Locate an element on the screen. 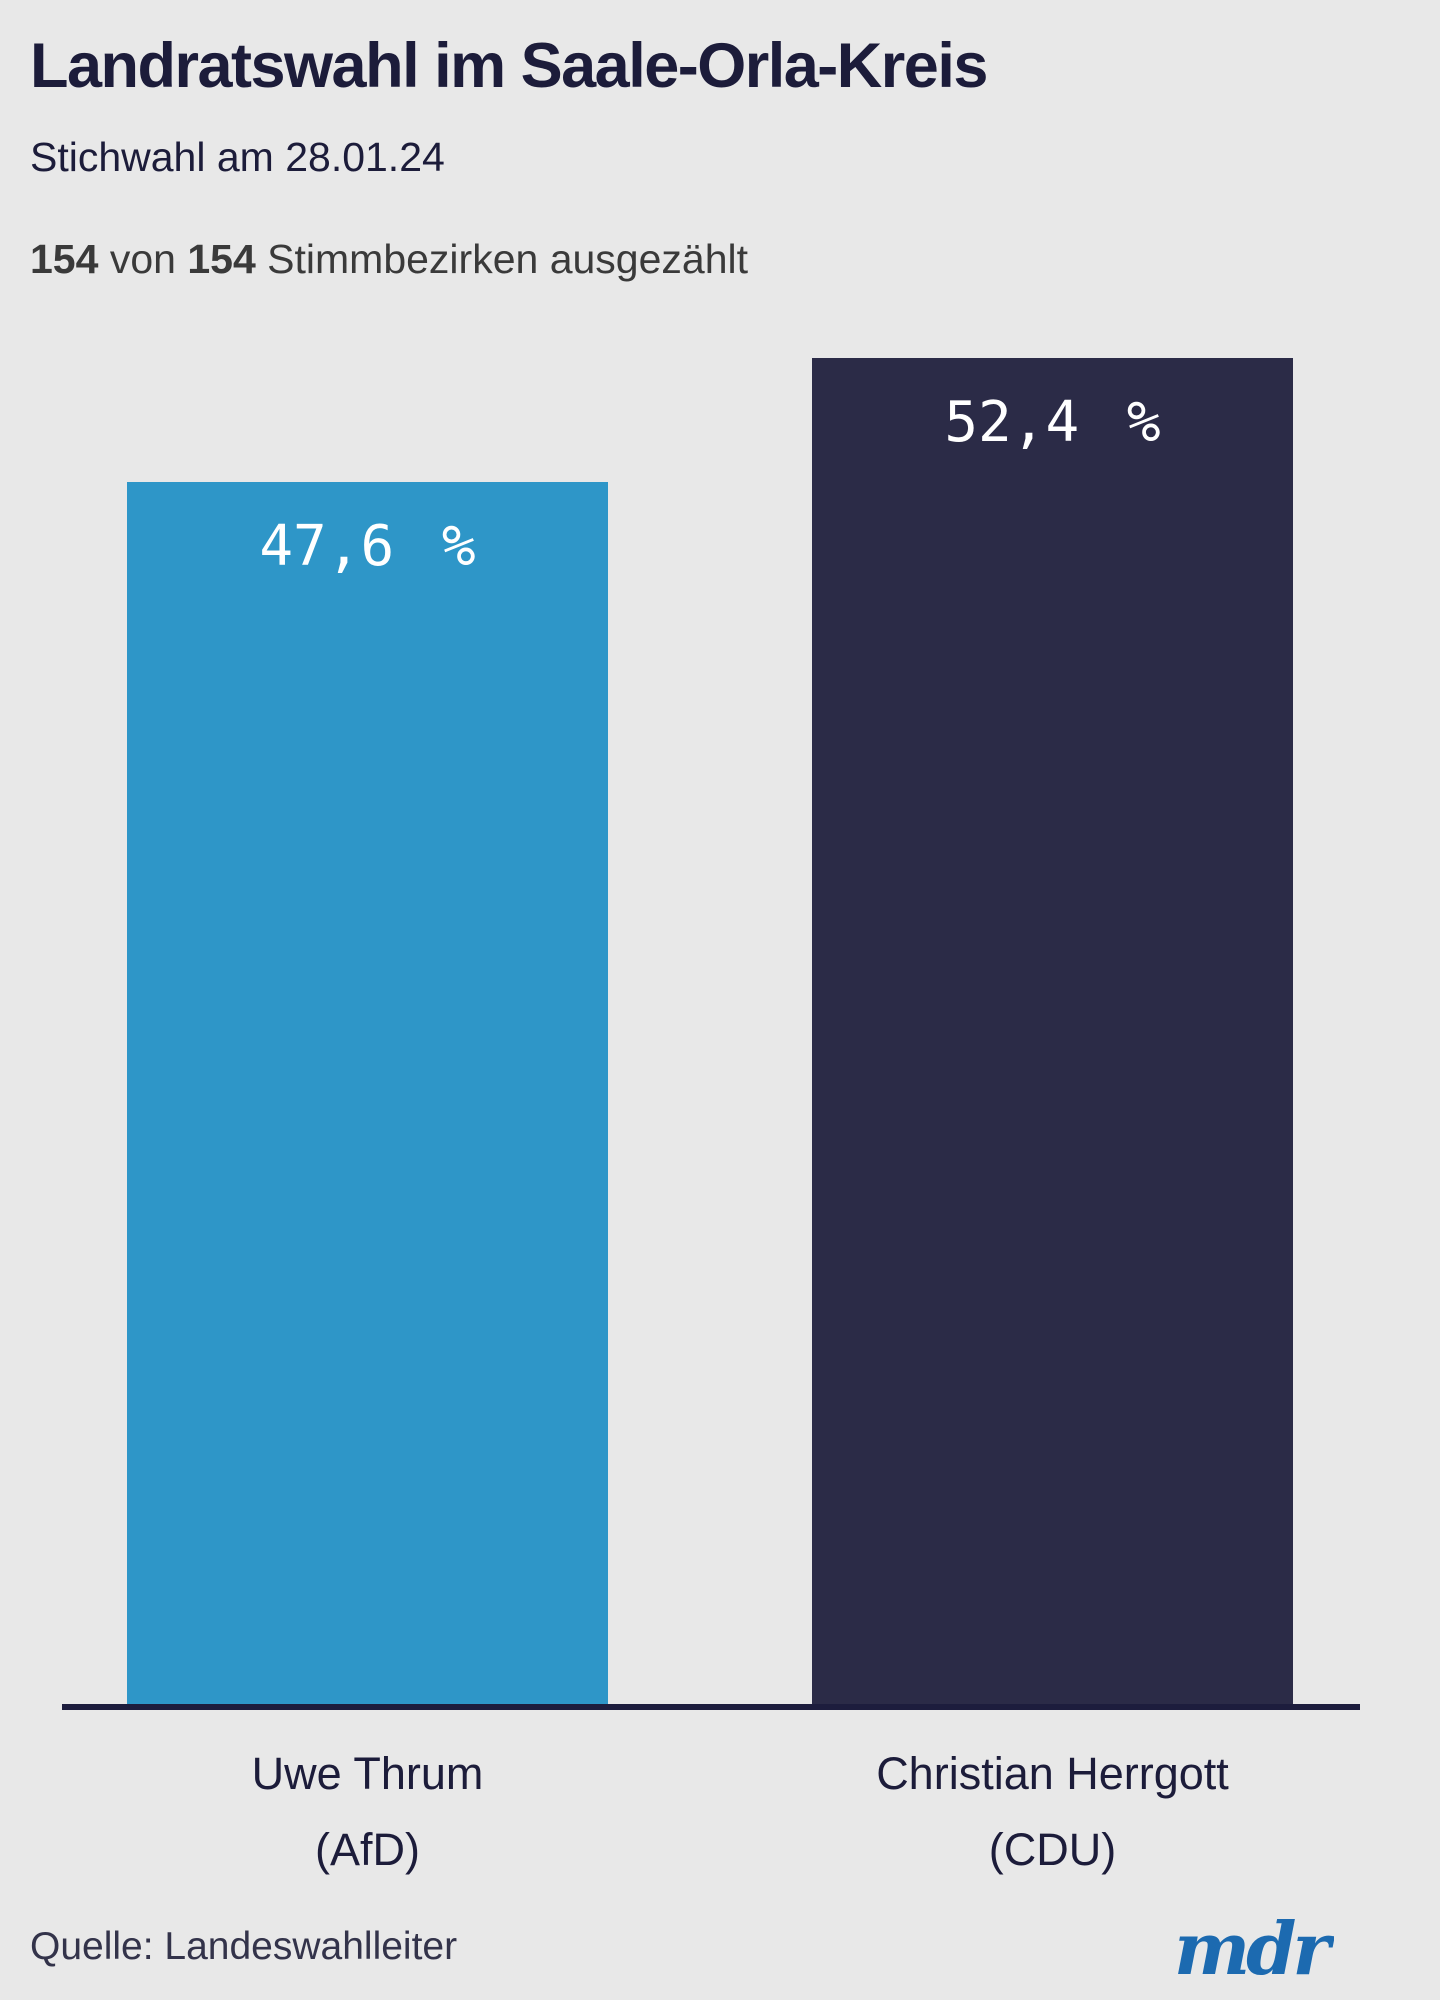 The image size is (1440, 2000). source-credit: Quelle: Landeswahlleiter is located at coordinates (244, 1946).